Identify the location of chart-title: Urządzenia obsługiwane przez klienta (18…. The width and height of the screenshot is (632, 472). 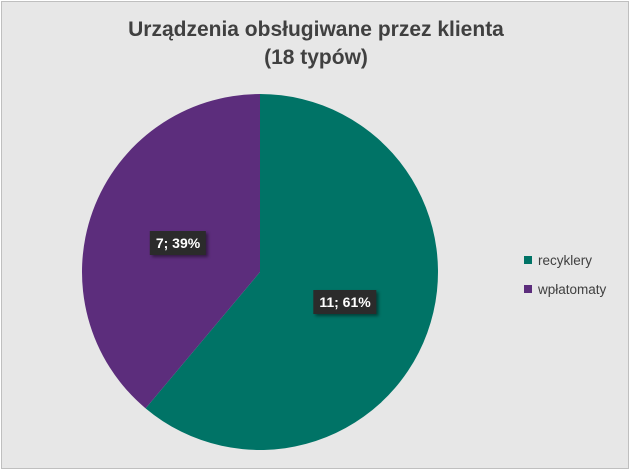
(316, 44).